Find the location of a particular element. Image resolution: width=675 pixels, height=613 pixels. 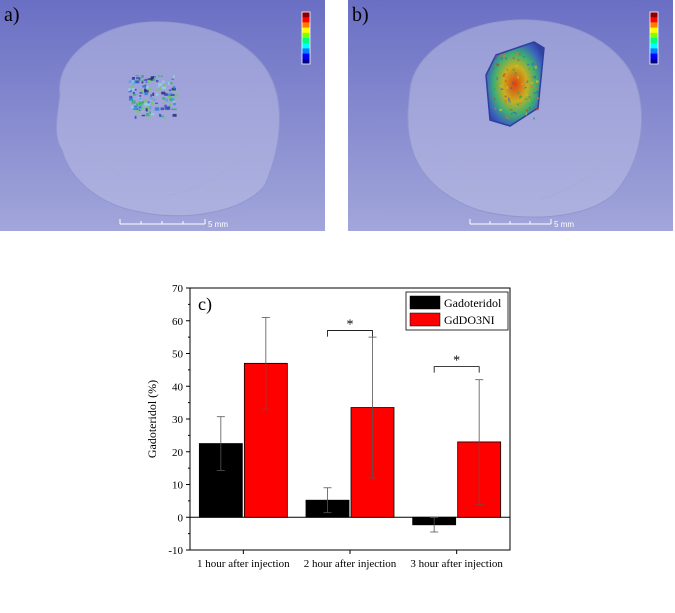

signal-region-dense is located at coordinates (515, 84).